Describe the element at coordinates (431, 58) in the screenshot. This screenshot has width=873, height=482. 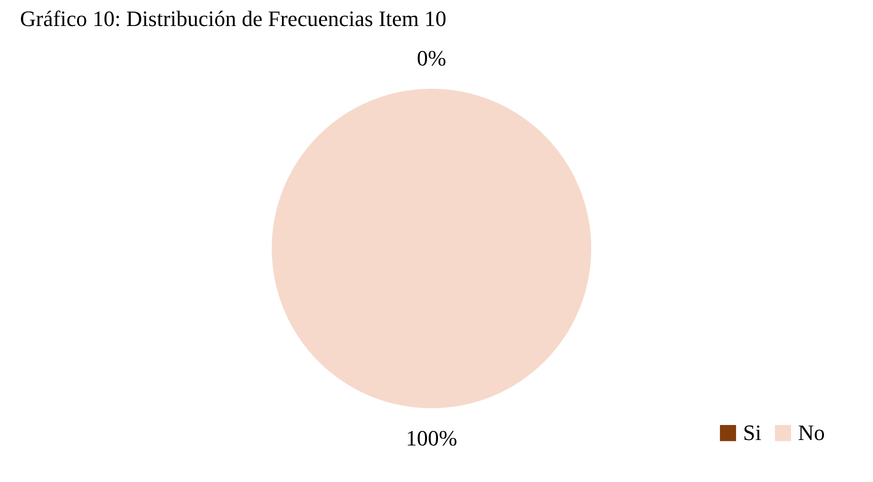
I see `text: 0%` at that location.